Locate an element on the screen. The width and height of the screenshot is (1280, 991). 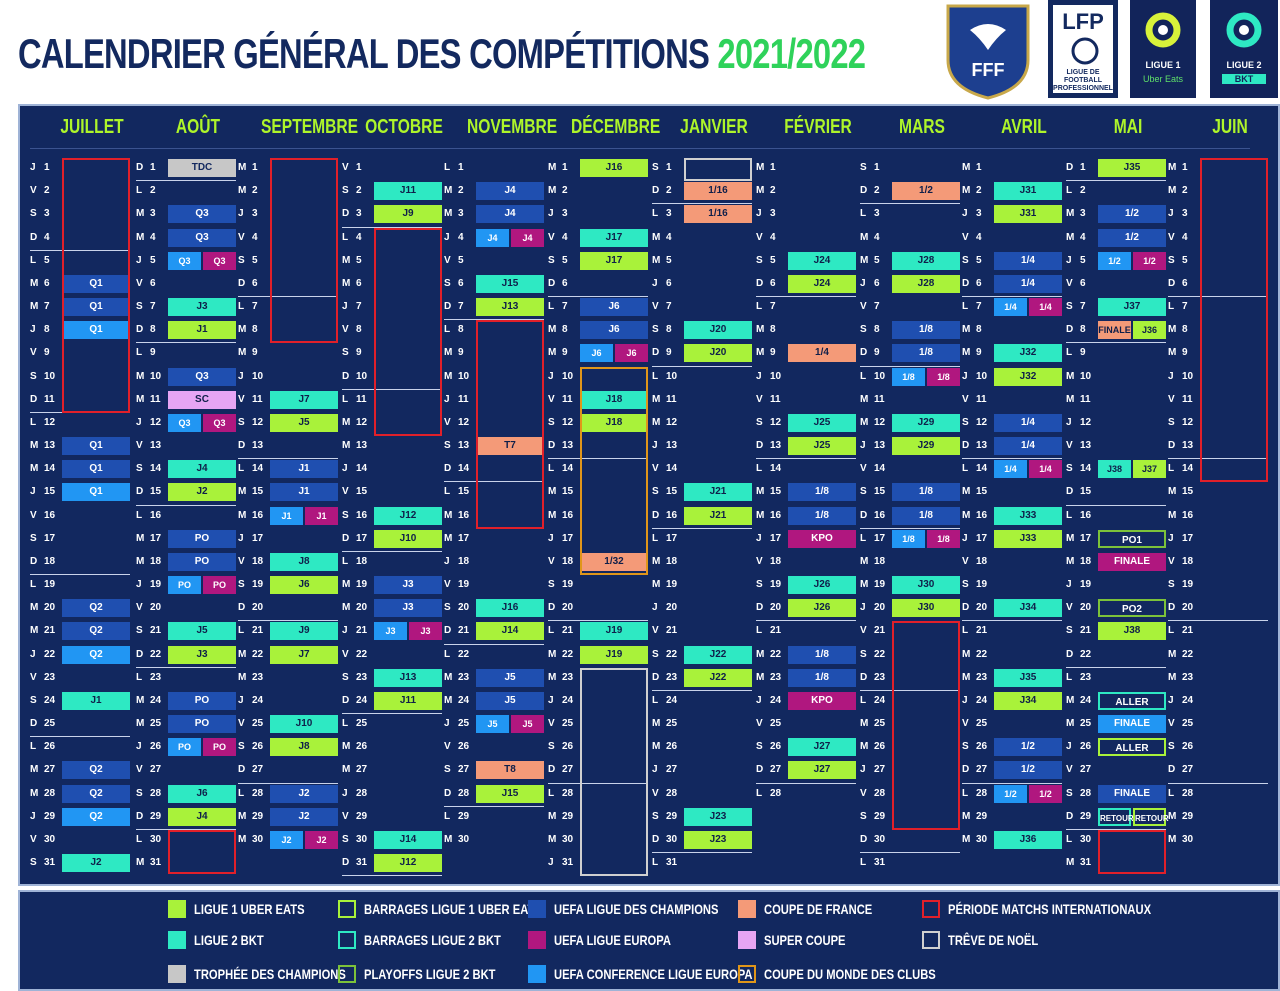
day-label: S 22 is located at coordinates (872, 655).